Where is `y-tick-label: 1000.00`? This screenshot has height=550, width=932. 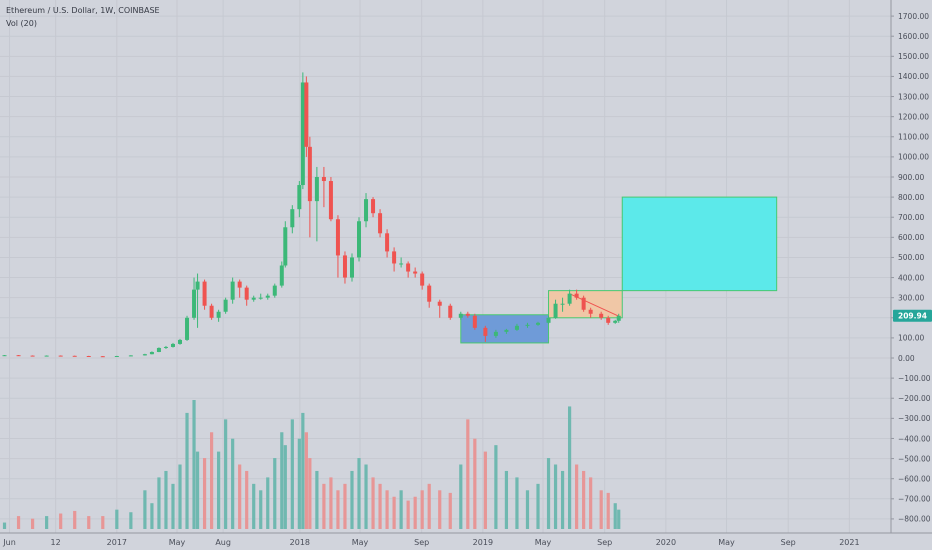 y-tick-label: 1000.00 is located at coordinates (913, 157).